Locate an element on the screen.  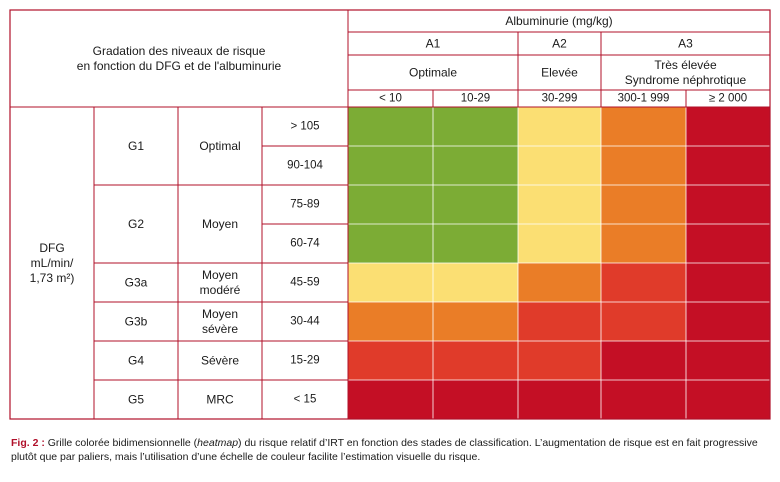
albuminuria-range: ≥ 2 000 is located at coordinates (728, 99).